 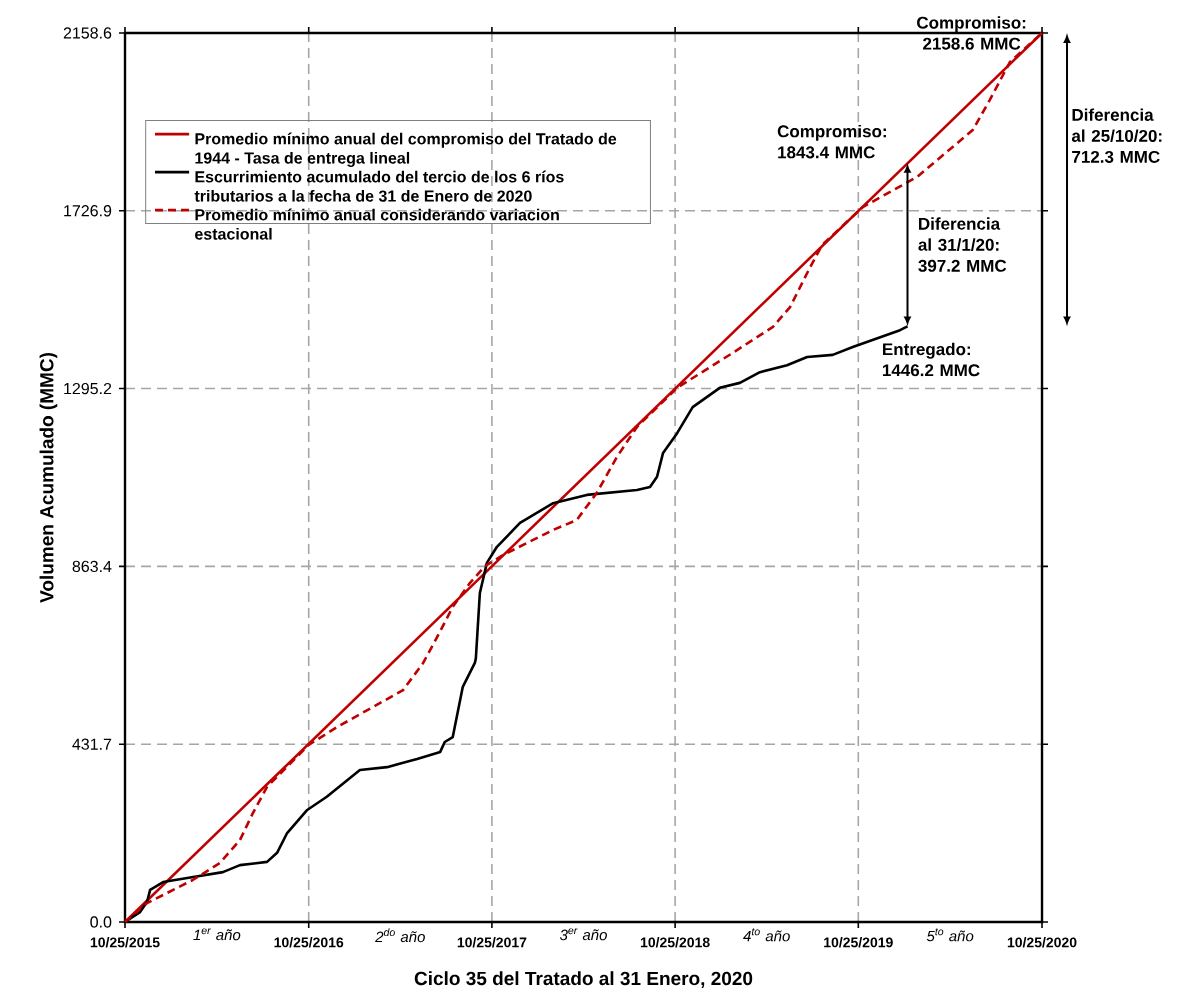 I want to click on x-tick-label: 10/25/2016, so click(x=309, y=942).